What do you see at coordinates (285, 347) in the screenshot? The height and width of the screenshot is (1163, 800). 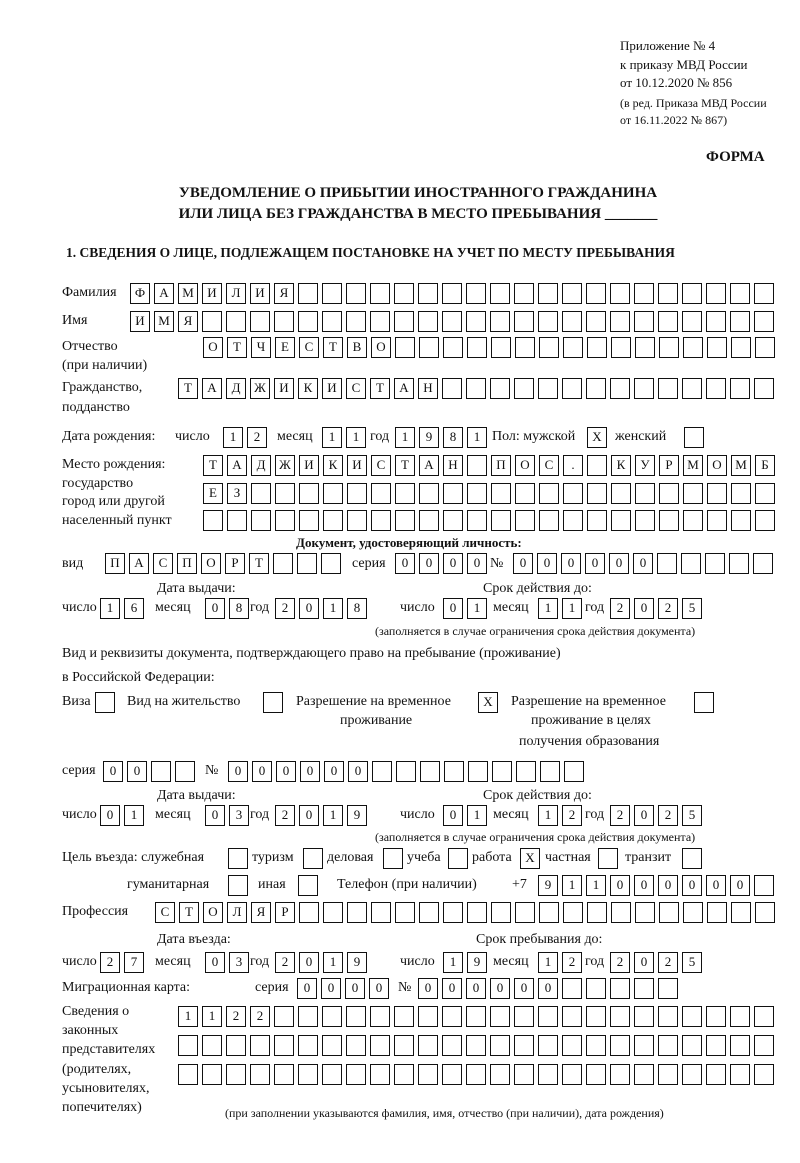 I see `char-box: Е` at bounding box center [285, 347].